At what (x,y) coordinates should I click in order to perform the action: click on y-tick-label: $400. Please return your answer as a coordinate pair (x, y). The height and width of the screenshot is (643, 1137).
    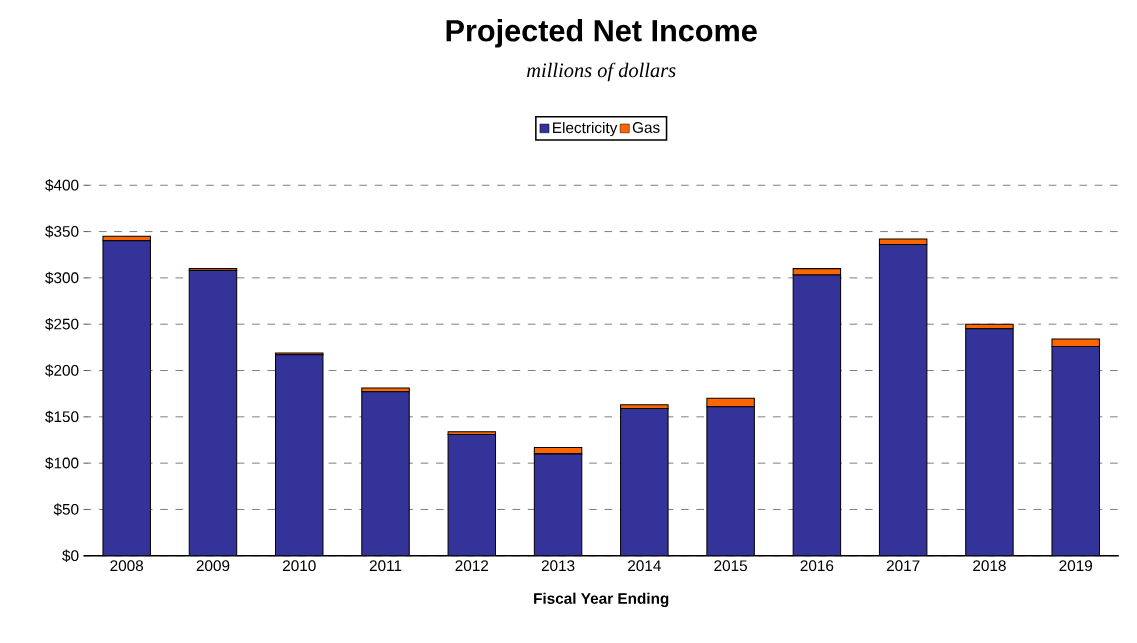
    Looking at the image, I should click on (62, 185).